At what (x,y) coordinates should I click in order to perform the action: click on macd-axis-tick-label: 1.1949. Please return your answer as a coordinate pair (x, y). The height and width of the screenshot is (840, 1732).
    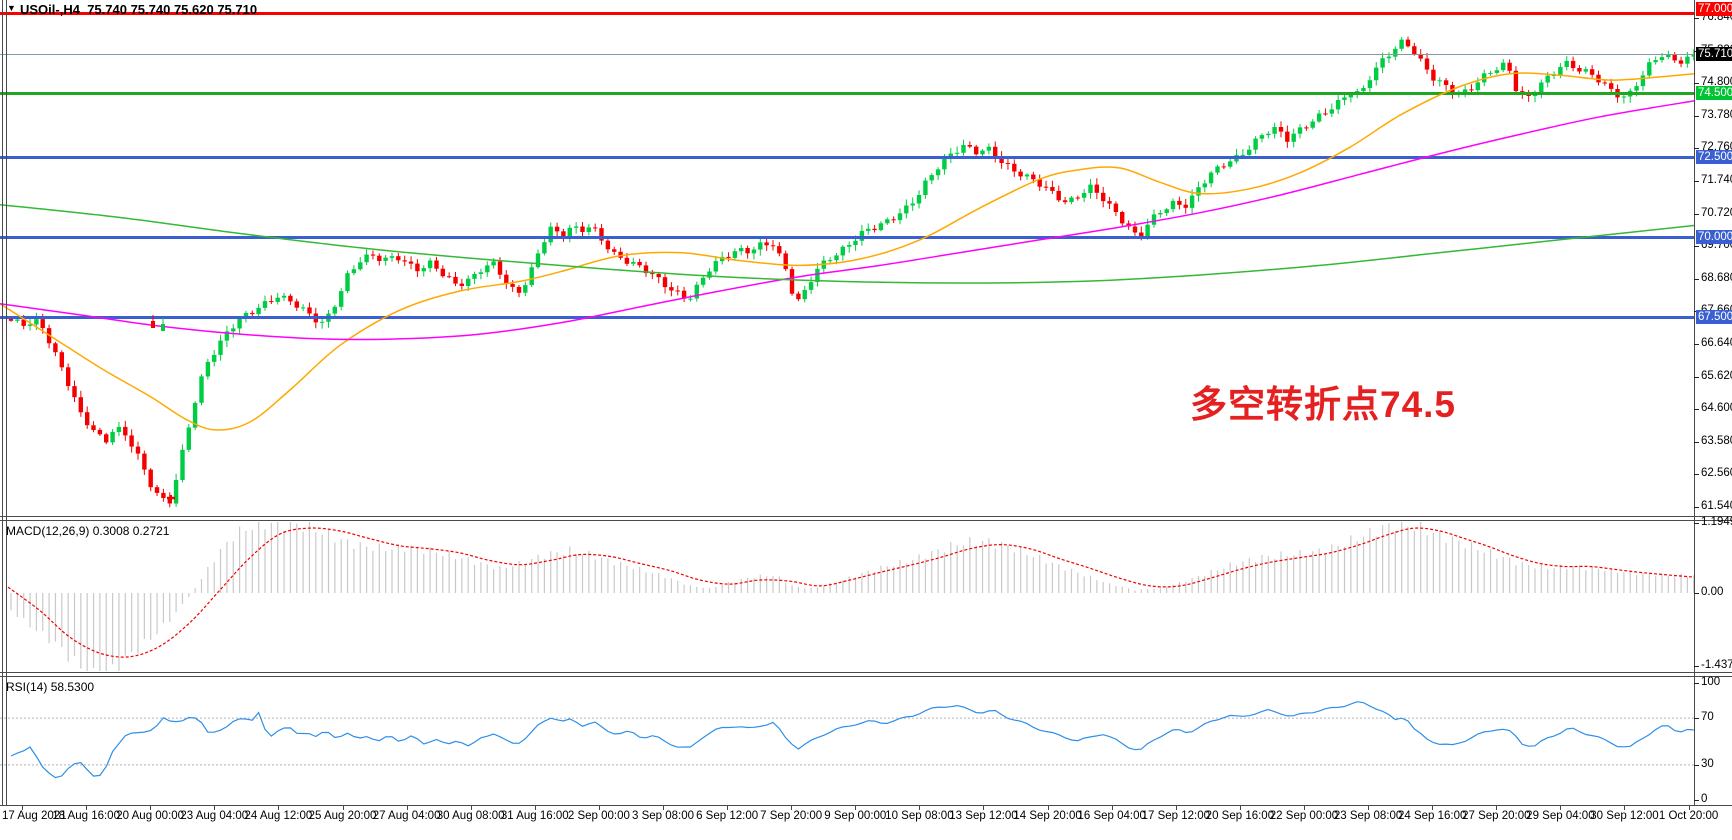
    Looking at the image, I should click on (1716, 522).